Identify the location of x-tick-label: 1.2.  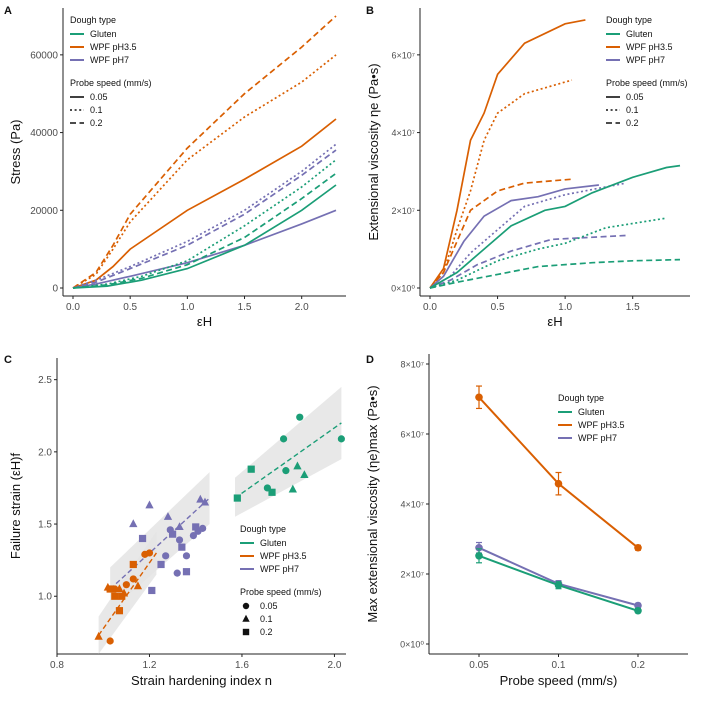
(150, 665).